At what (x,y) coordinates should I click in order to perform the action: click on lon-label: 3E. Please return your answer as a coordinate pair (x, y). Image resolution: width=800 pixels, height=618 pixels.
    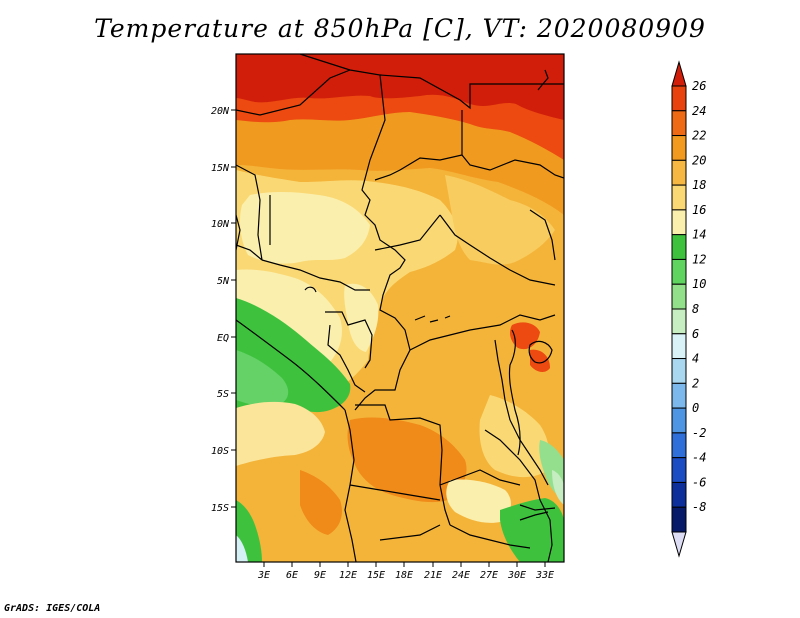
    Looking at the image, I should click on (263, 575).